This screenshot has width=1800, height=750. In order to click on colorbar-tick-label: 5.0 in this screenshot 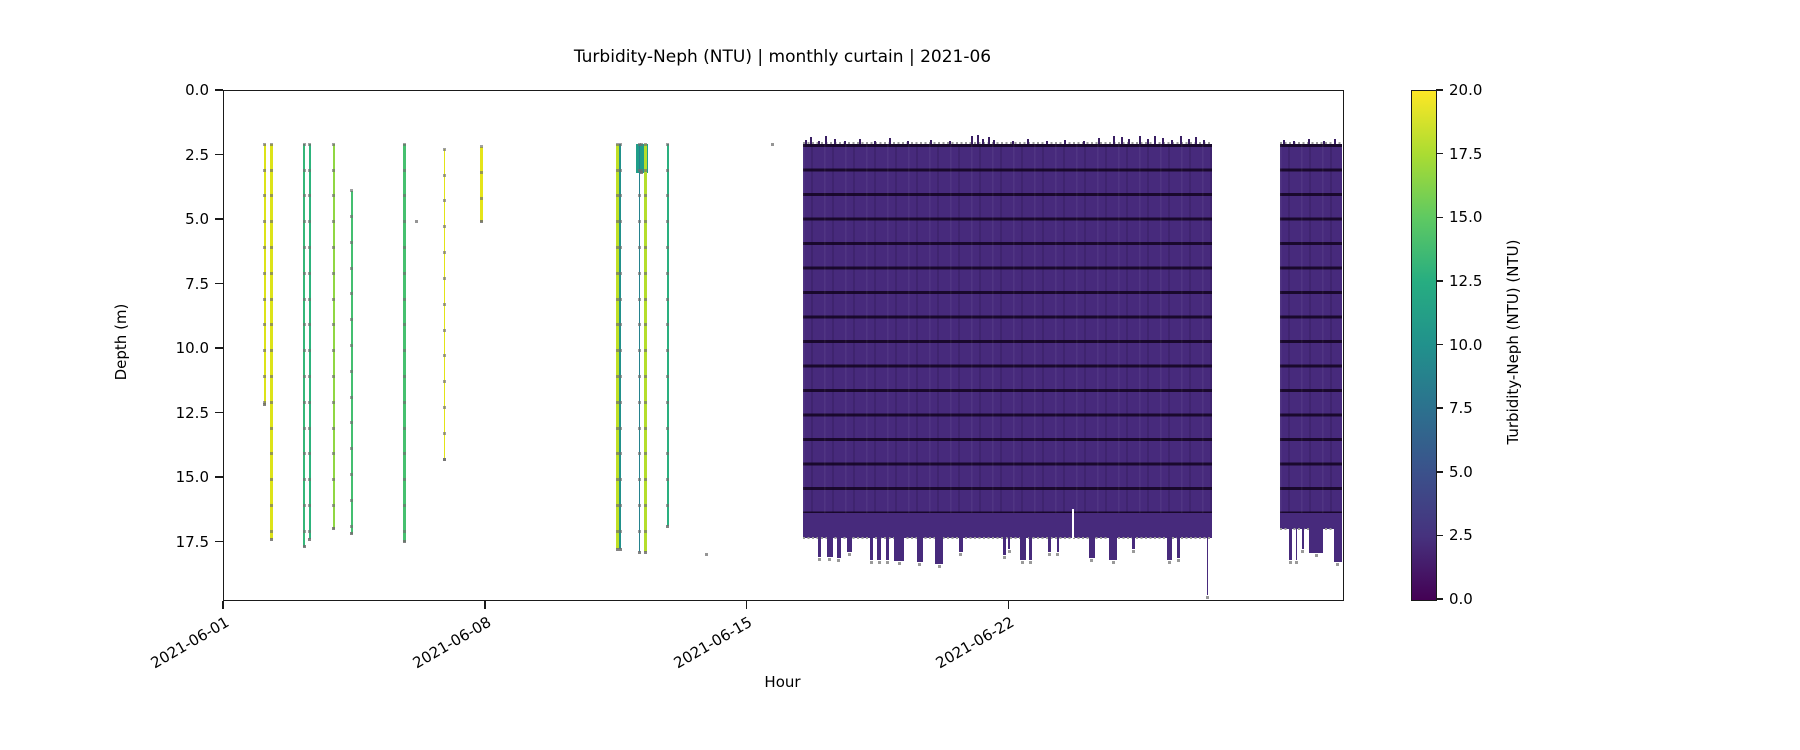, I will do `click(1461, 471)`.